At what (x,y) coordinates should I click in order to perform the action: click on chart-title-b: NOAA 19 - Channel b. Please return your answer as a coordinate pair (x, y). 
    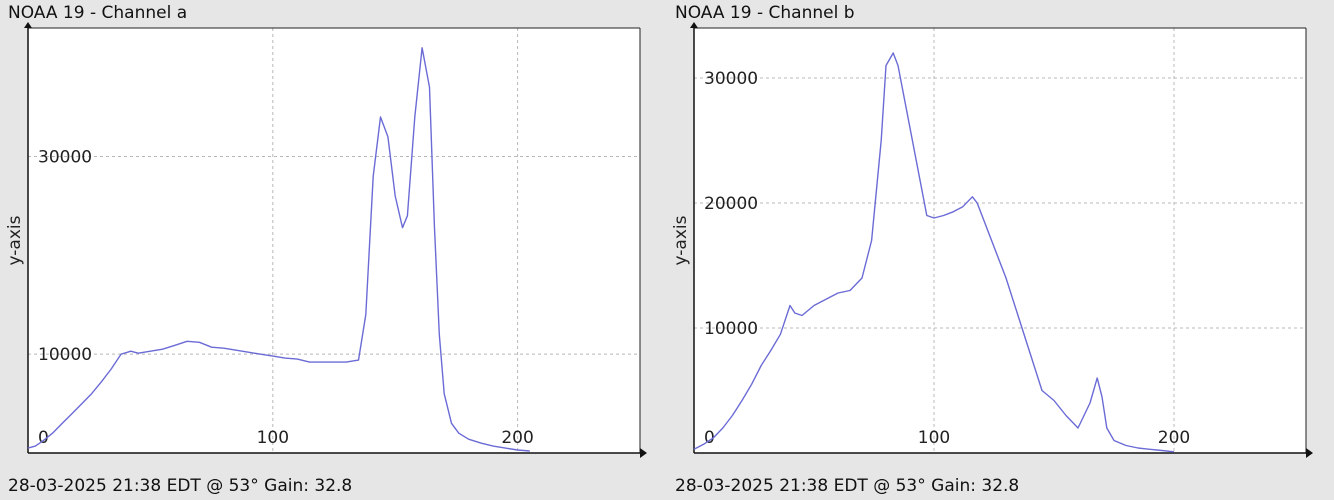
    Looking at the image, I should click on (765, 13).